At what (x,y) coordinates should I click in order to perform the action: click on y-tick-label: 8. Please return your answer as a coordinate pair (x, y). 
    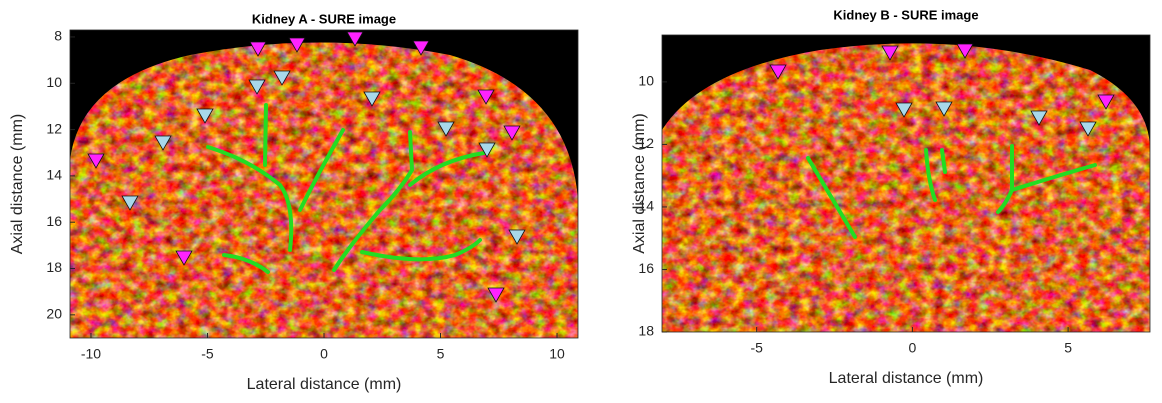
    Looking at the image, I should click on (58, 36).